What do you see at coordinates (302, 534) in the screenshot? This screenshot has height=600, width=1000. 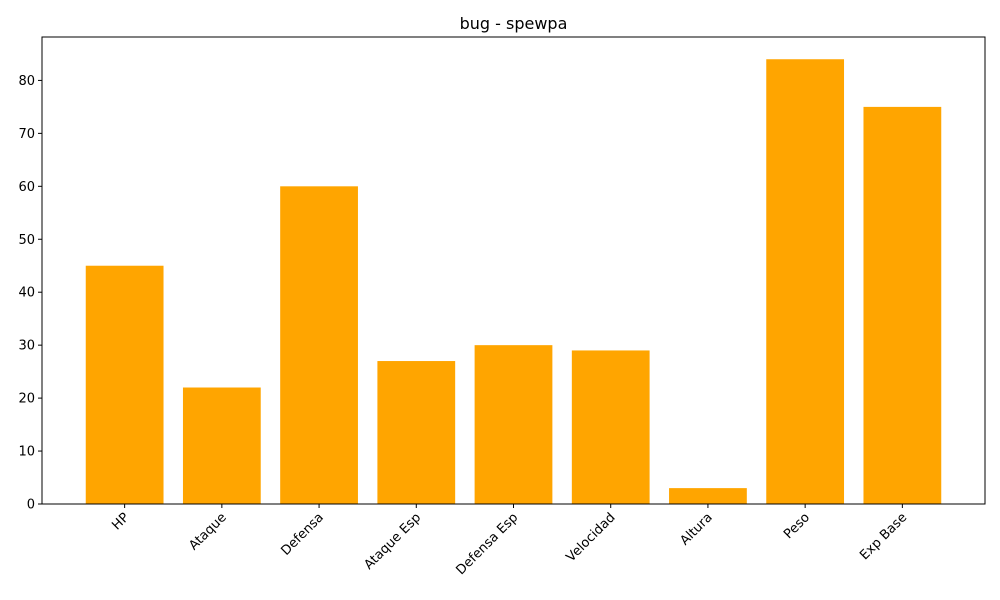 I see `x-tick-label: Defensa` at bounding box center [302, 534].